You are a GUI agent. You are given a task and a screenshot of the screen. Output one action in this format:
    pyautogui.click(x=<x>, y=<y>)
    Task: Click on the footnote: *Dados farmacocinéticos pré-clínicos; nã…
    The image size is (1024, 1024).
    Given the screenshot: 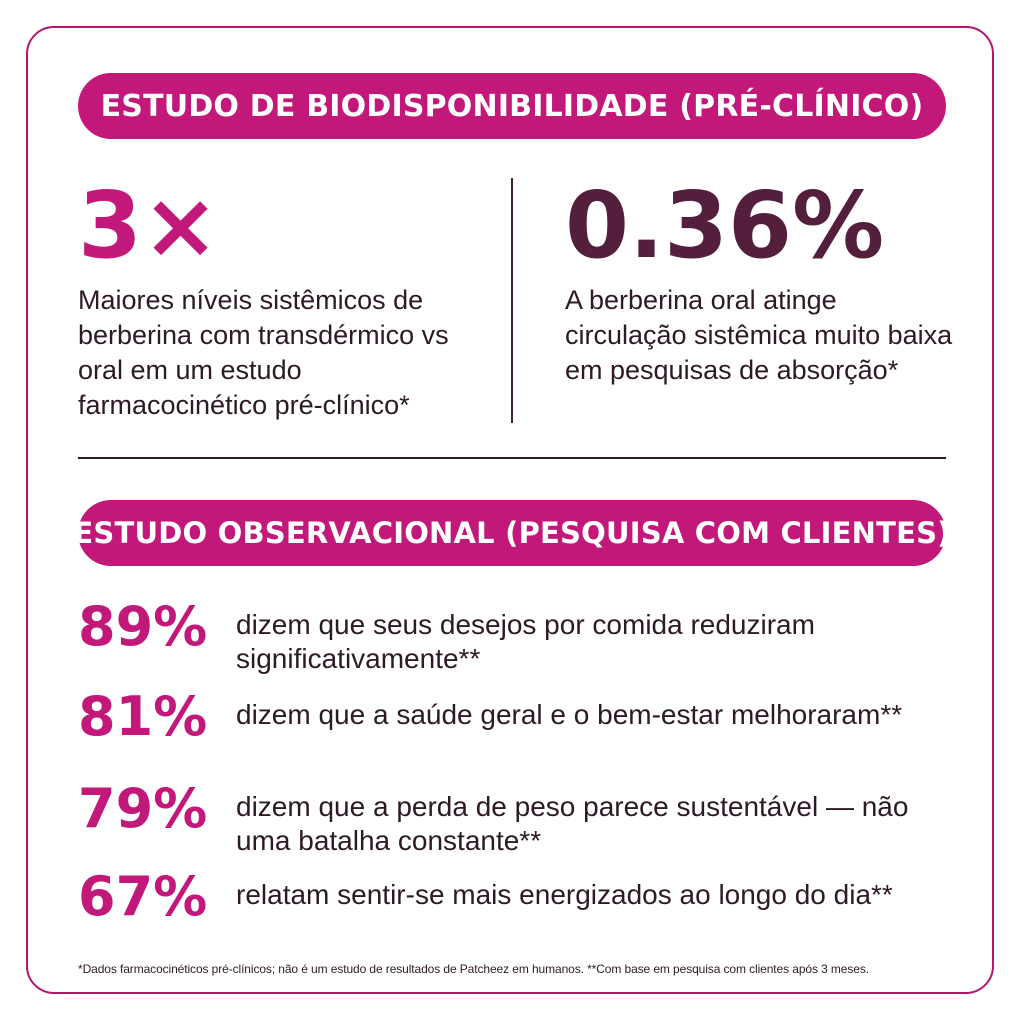 What is the action you would take?
    pyautogui.click(x=473, y=969)
    